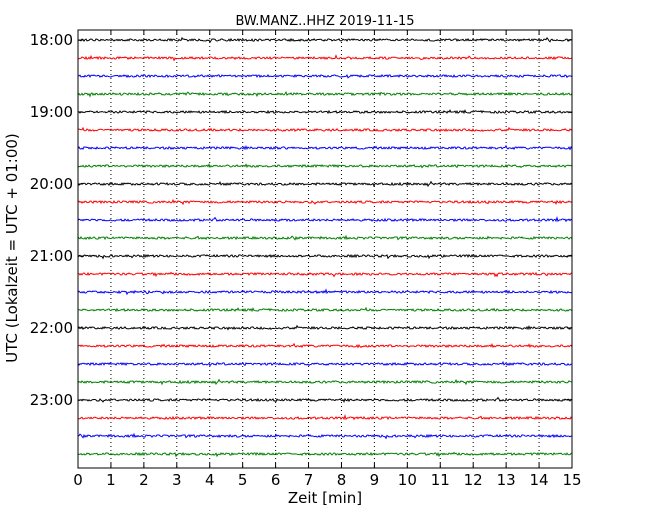  Describe the element at coordinates (506, 480) in the screenshot. I see `x-tick-label: 13` at that location.